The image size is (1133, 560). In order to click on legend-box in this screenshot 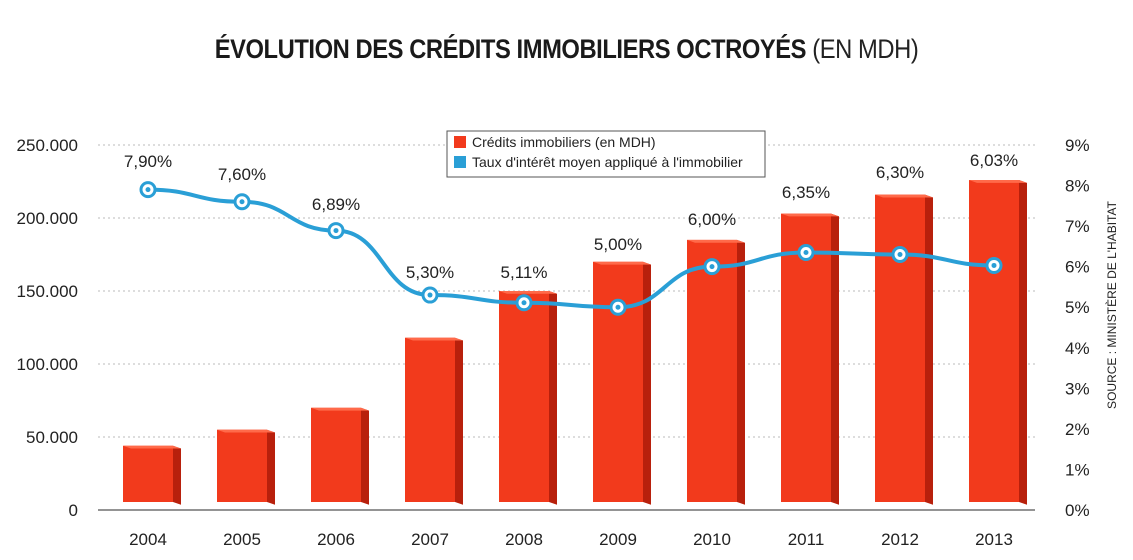, I will do `click(606, 154)`.